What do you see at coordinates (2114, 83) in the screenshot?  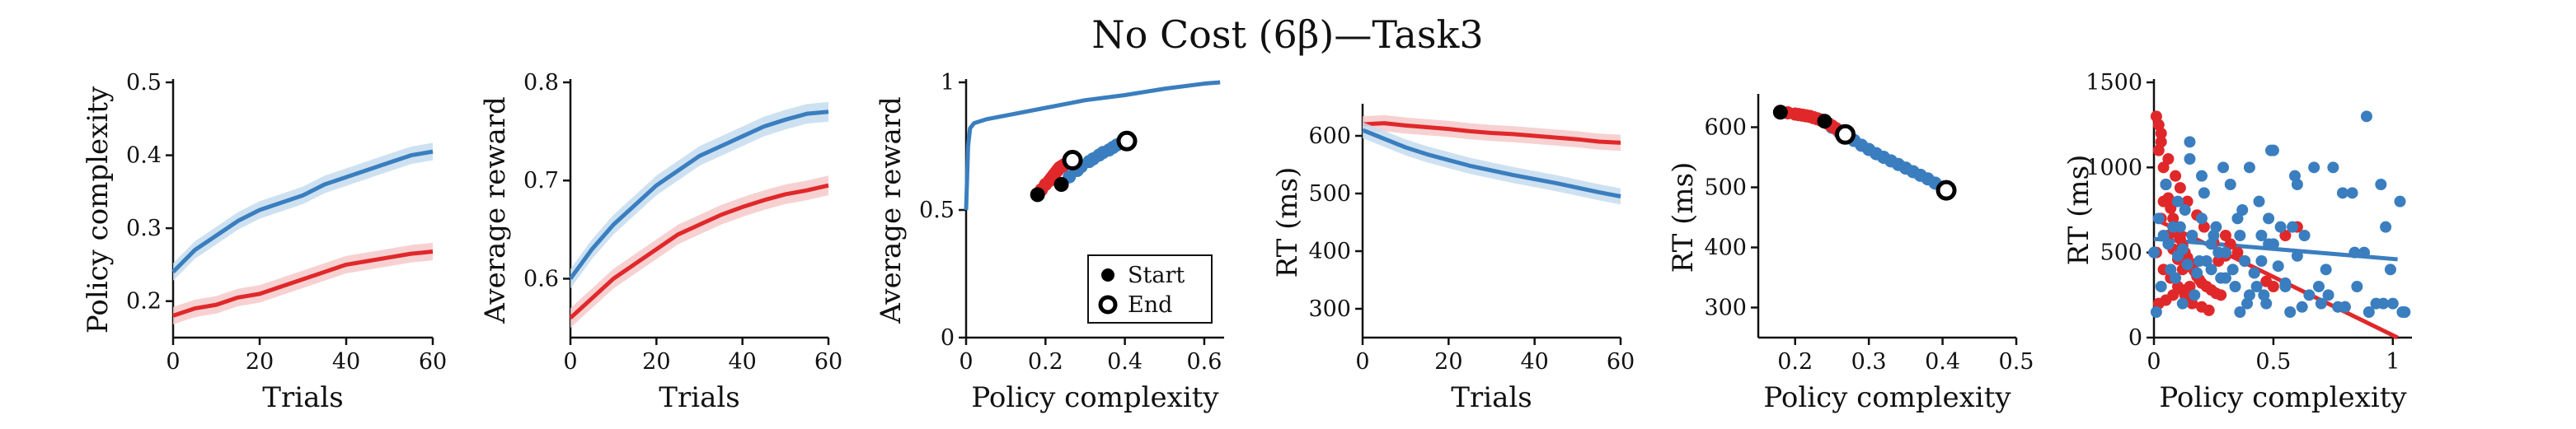 I see `y-tick-label: 1500` at bounding box center [2114, 83].